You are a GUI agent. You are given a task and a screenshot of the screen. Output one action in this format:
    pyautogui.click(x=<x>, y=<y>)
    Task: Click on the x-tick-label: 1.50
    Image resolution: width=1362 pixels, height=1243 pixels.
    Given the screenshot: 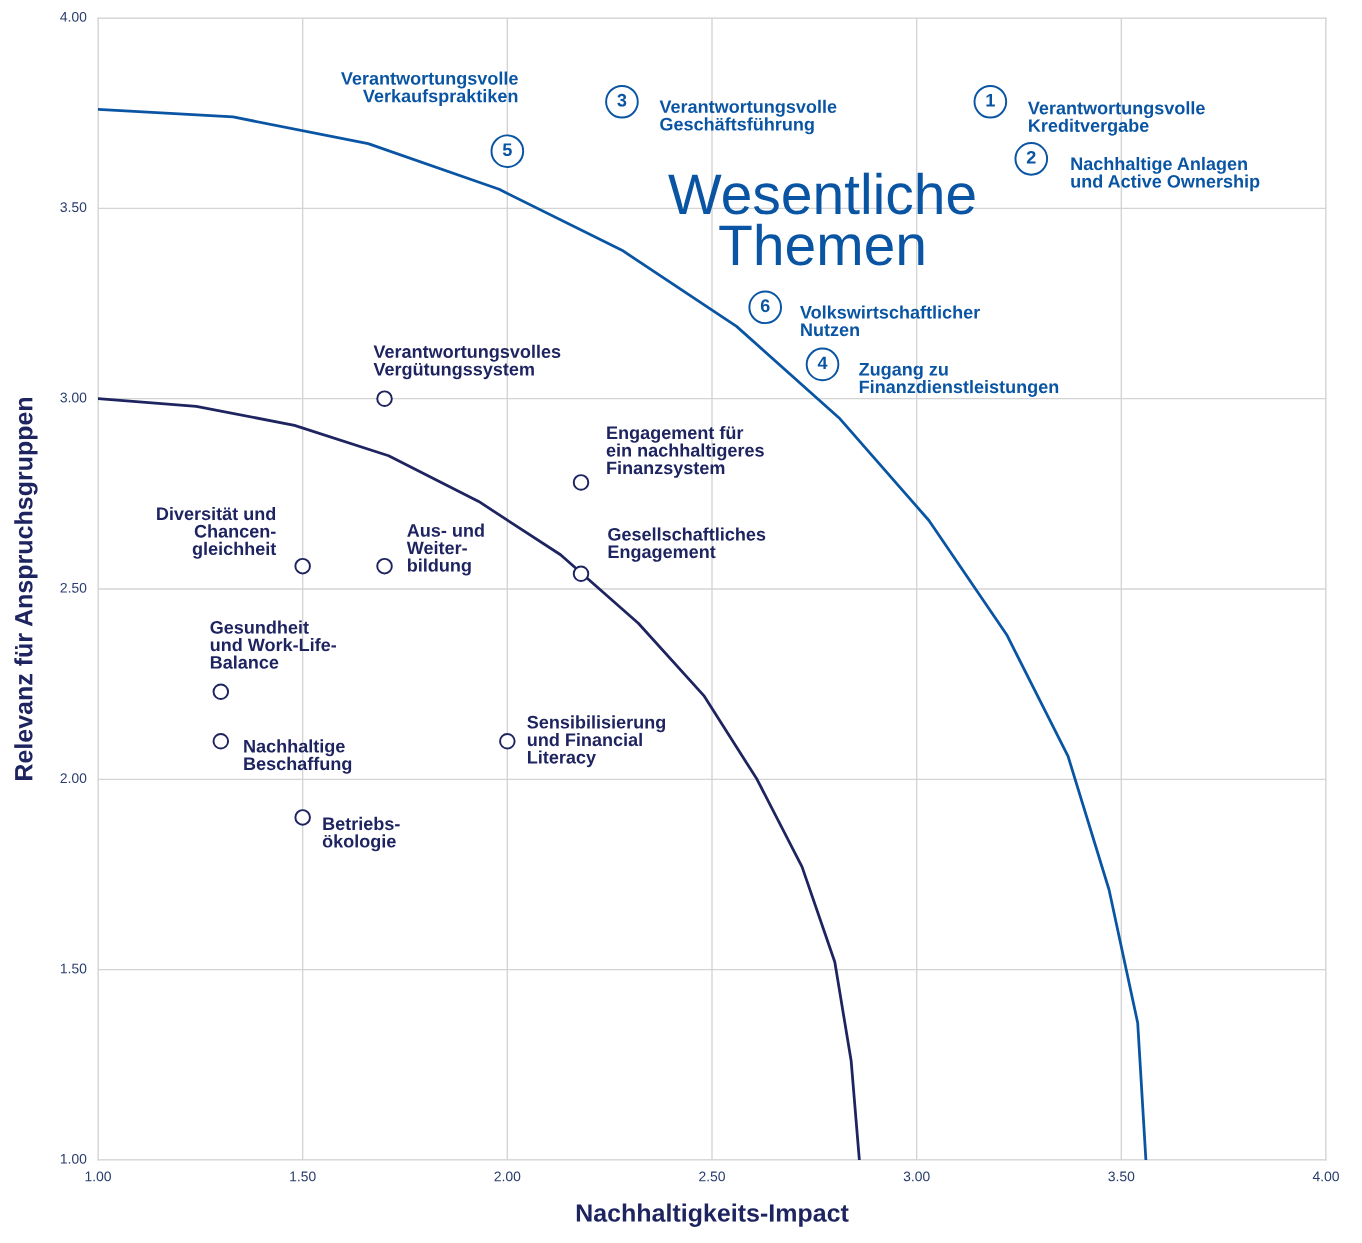 What is the action you would take?
    pyautogui.click(x=303, y=1176)
    